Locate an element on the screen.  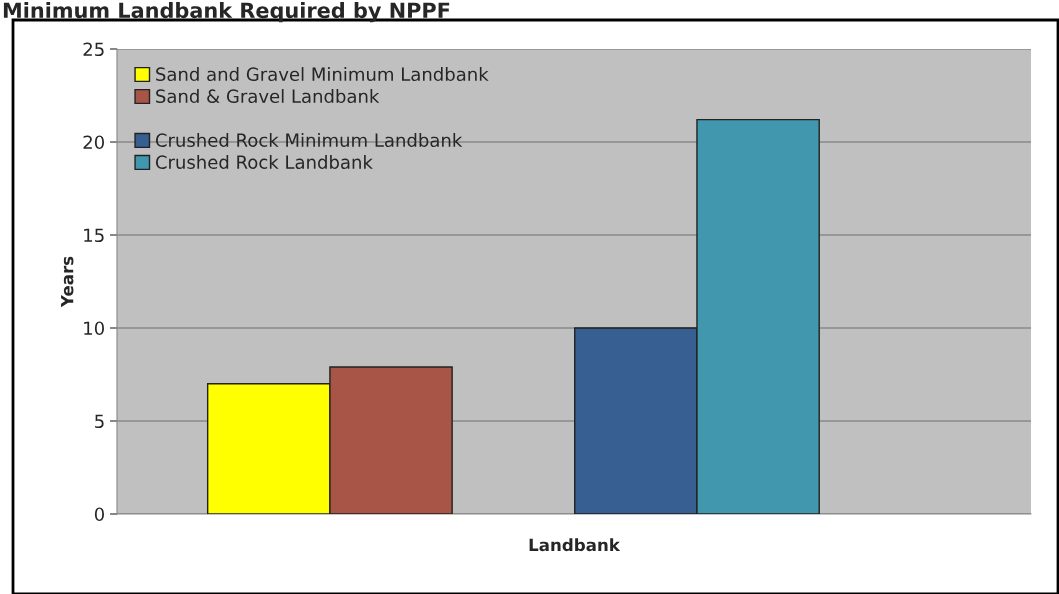
y-tick-label: 5 is located at coordinates (99, 421).